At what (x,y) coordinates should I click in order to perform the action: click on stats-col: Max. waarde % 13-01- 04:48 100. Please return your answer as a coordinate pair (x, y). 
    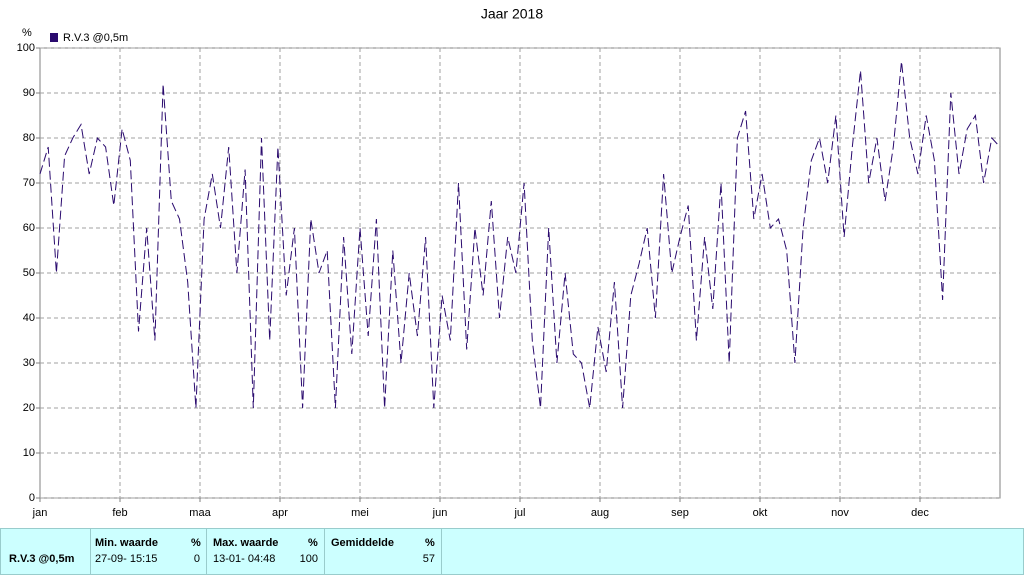
    Looking at the image, I should click on (266, 551).